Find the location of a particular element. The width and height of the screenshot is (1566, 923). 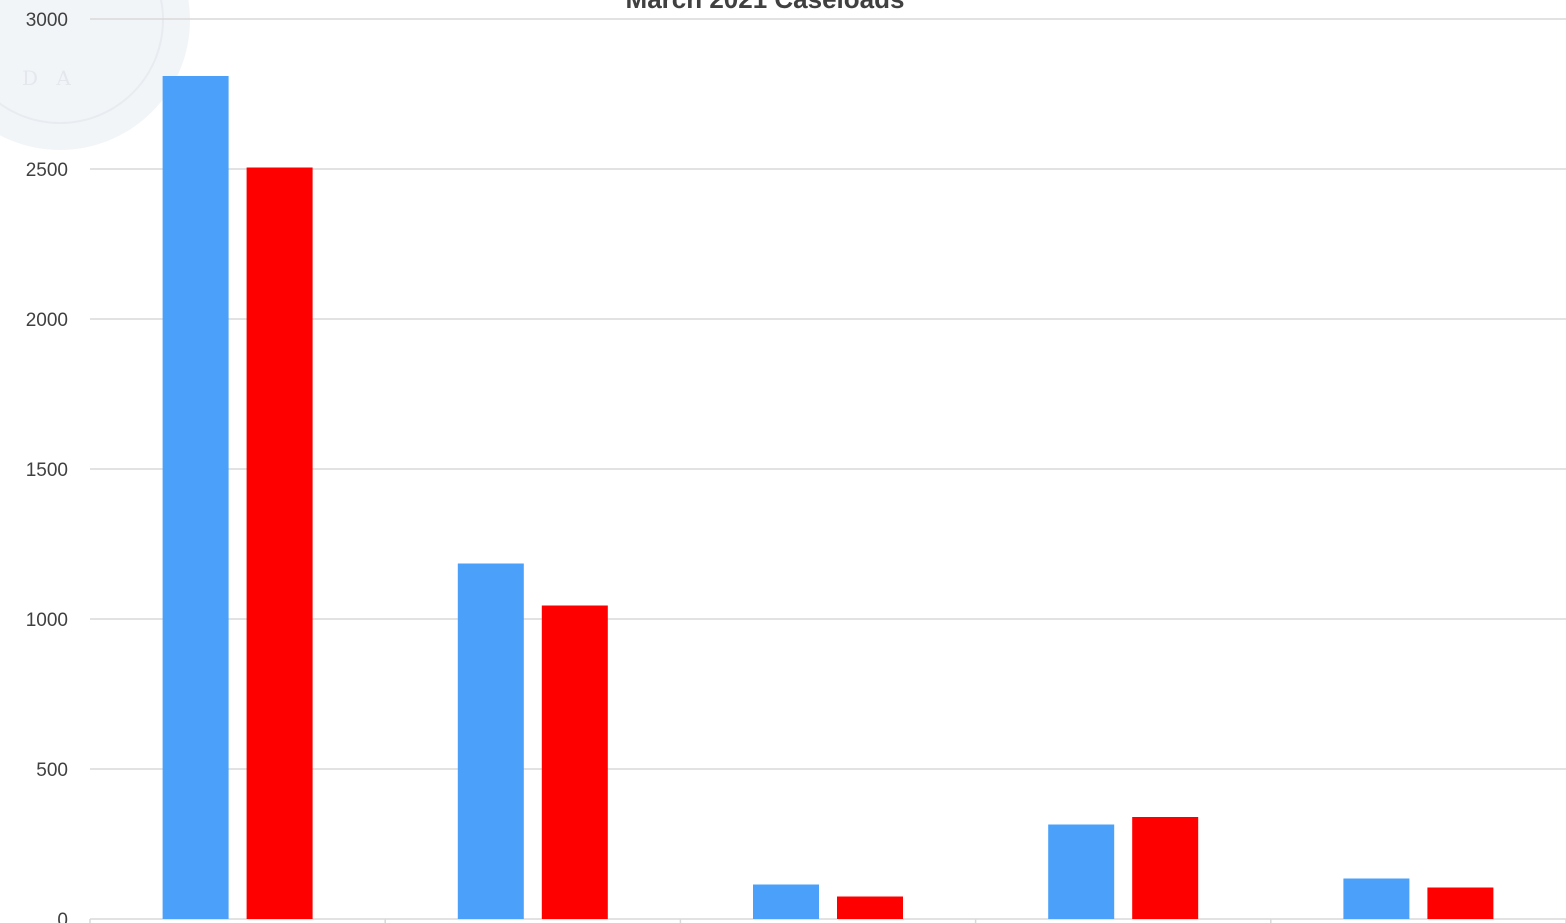

y-tick-label: 0 is located at coordinates (62, 916).